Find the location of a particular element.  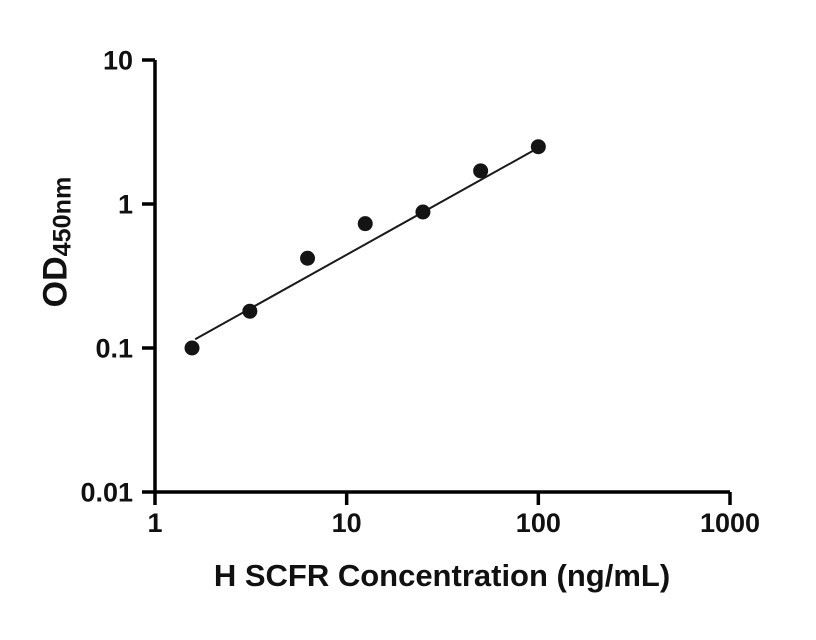

x-tick-label: 1000 is located at coordinates (730, 523).